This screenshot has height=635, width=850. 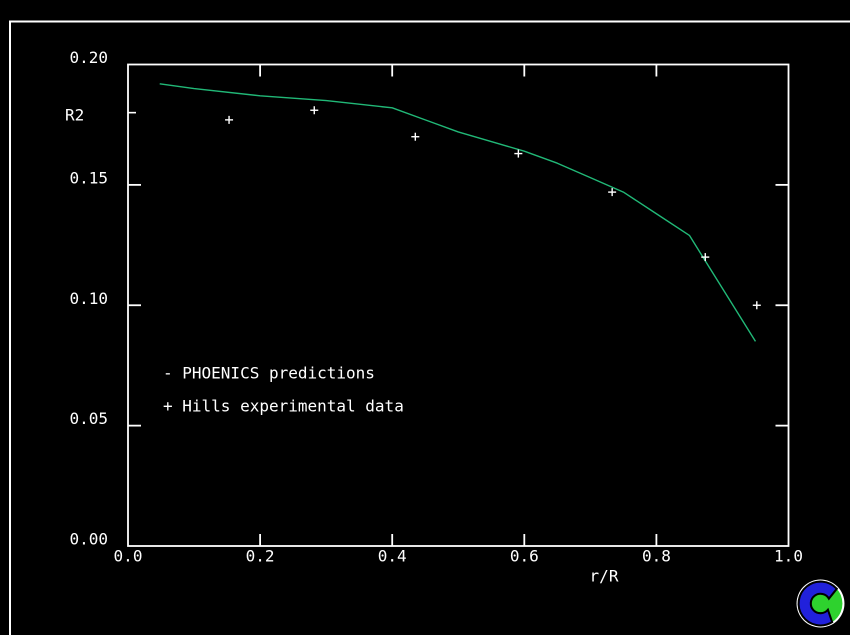 I want to click on x-tick-label: 0.4, so click(x=392, y=556).